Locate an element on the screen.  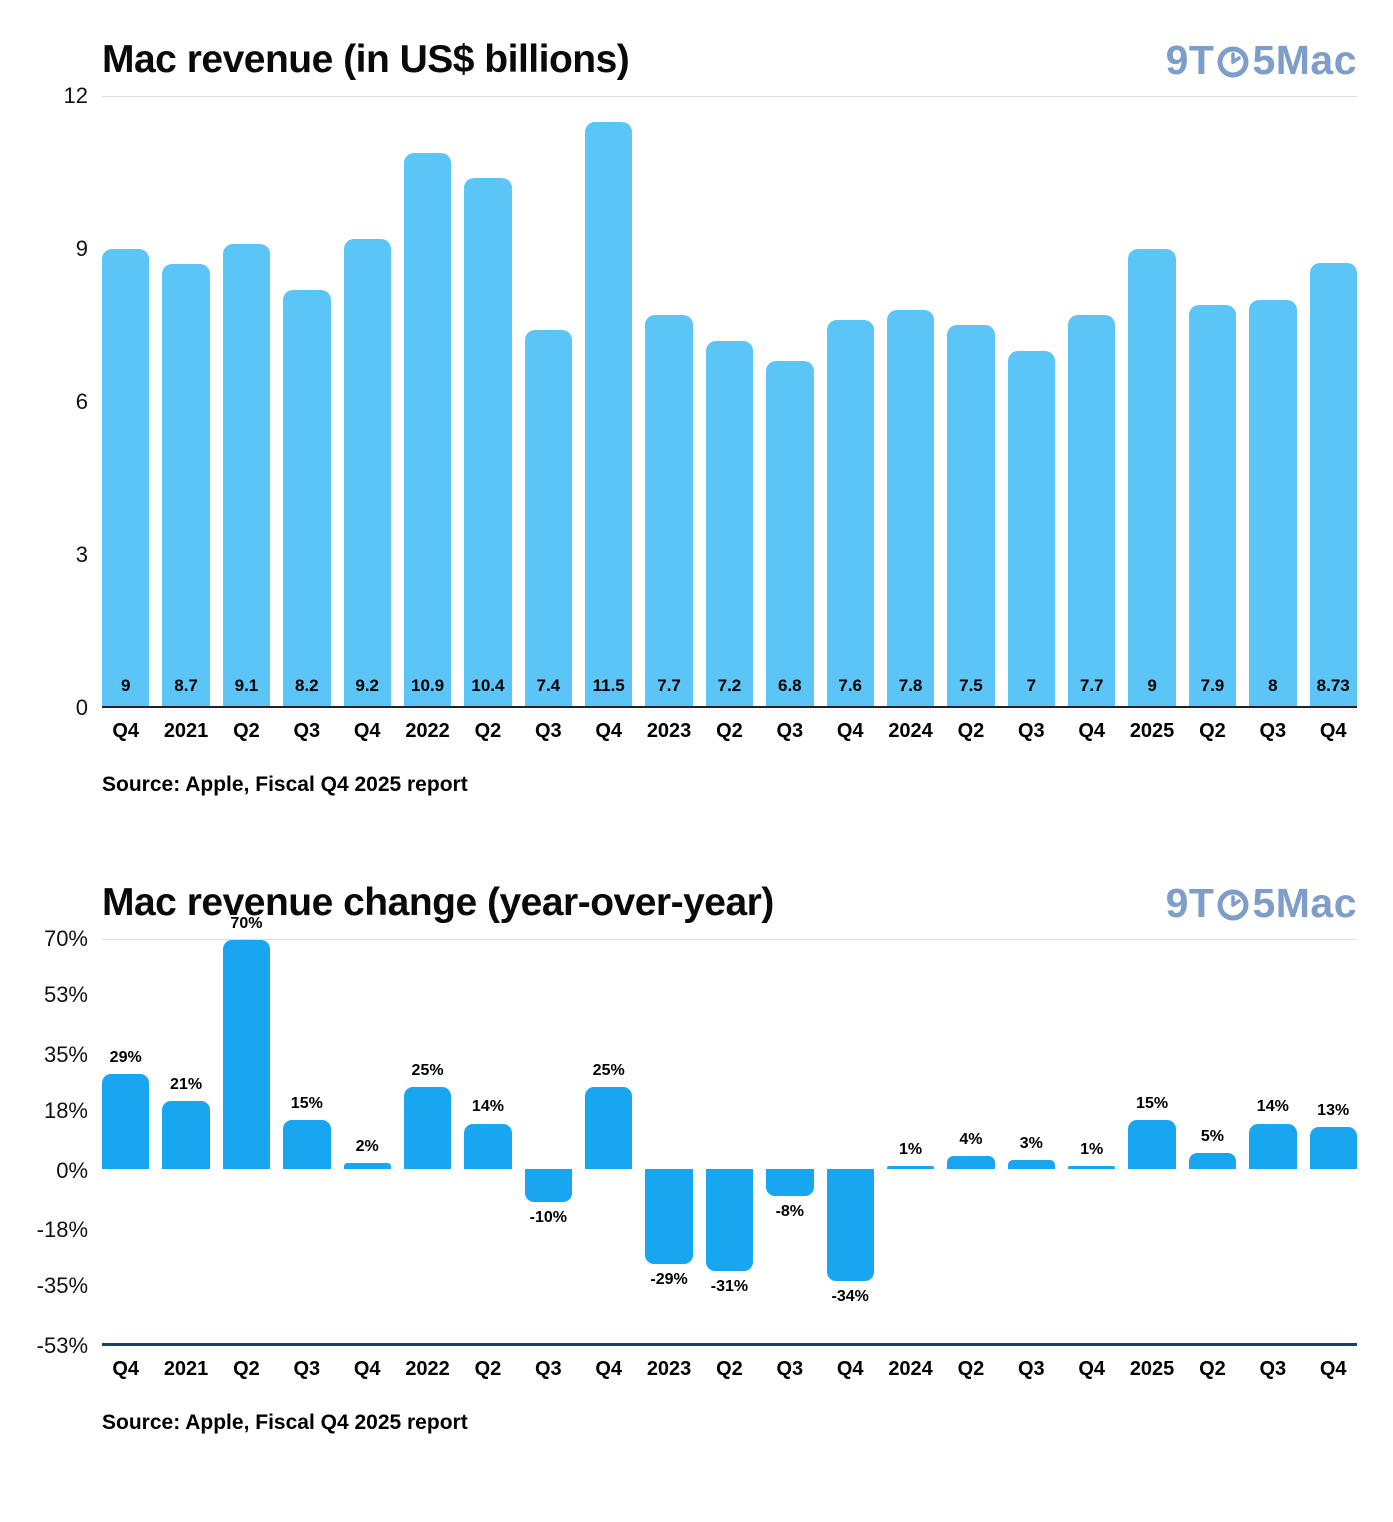
bar-Q4: 7.6 is located at coordinates (850, 513).